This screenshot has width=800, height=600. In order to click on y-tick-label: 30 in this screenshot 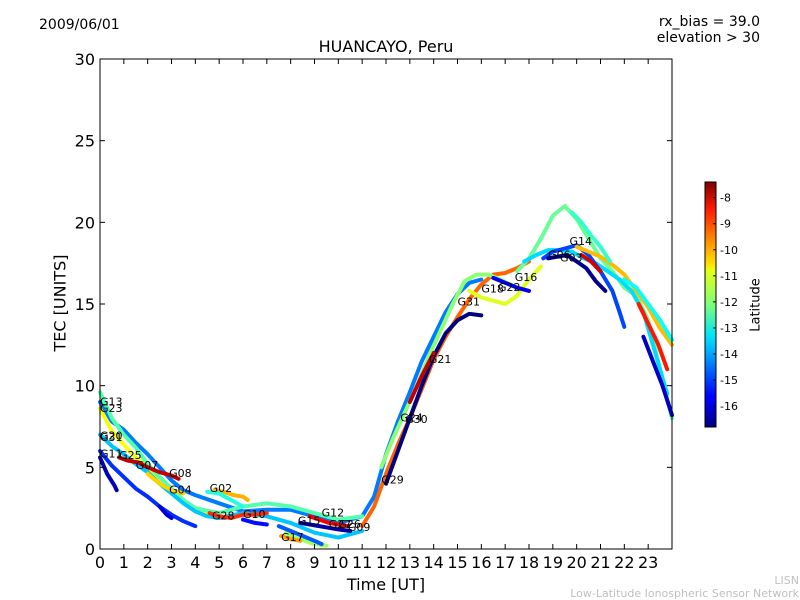, I will do `click(85, 59)`.